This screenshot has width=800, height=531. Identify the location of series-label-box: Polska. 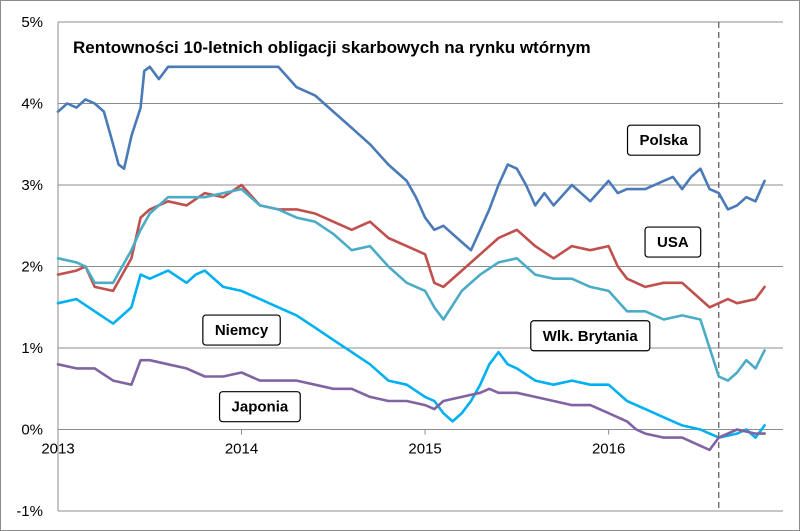
(663, 140).